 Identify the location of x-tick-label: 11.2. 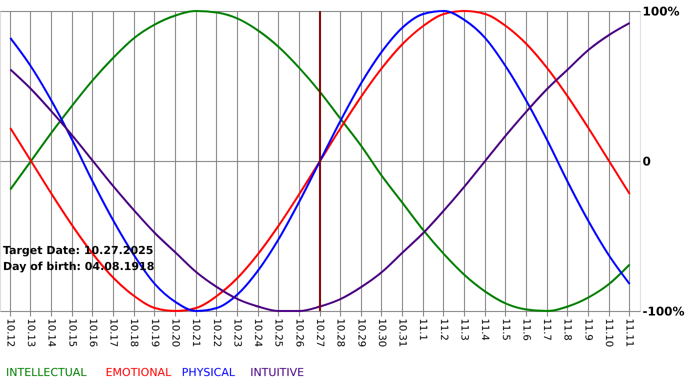
(443, 329).